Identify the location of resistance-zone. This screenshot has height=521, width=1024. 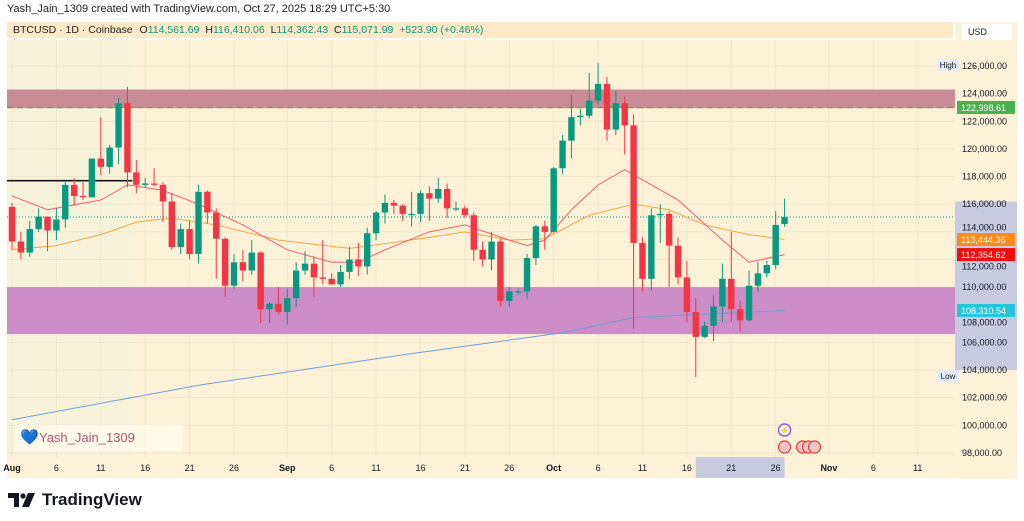
(481, 99).